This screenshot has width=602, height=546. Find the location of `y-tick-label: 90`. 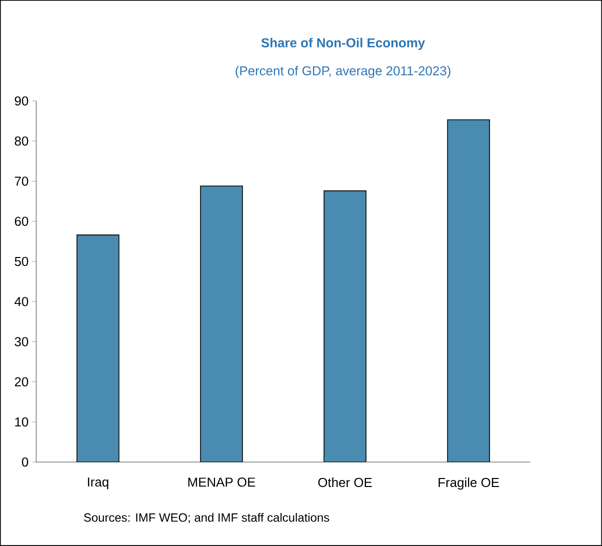

y-tick-label: 90 is located at coordinates (21, 101).